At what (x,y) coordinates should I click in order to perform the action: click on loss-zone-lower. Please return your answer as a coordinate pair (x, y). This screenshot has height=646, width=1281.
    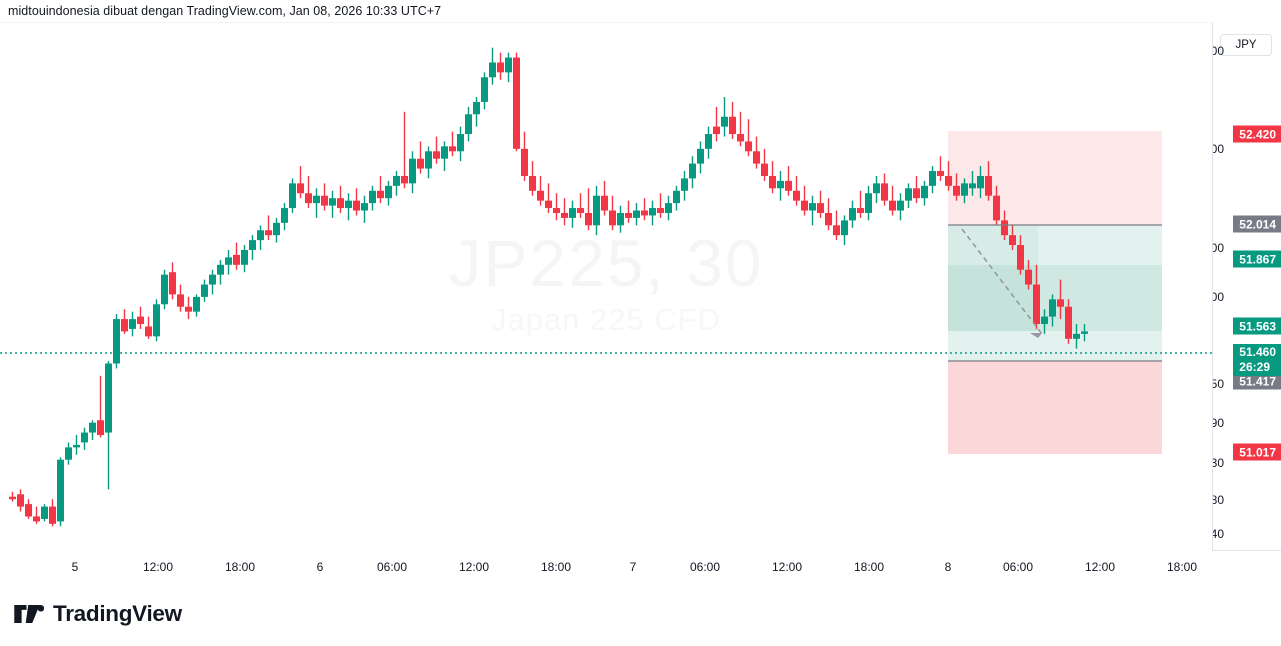
    Looking at the image, I should click on (1055, 407).